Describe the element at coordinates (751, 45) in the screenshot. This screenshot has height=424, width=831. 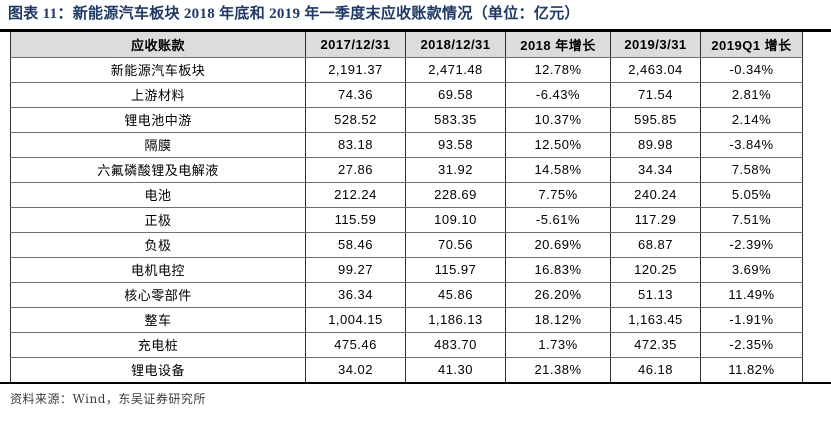
I see `col-header-2019q1-growth: 2019Q1 增长` at that location.